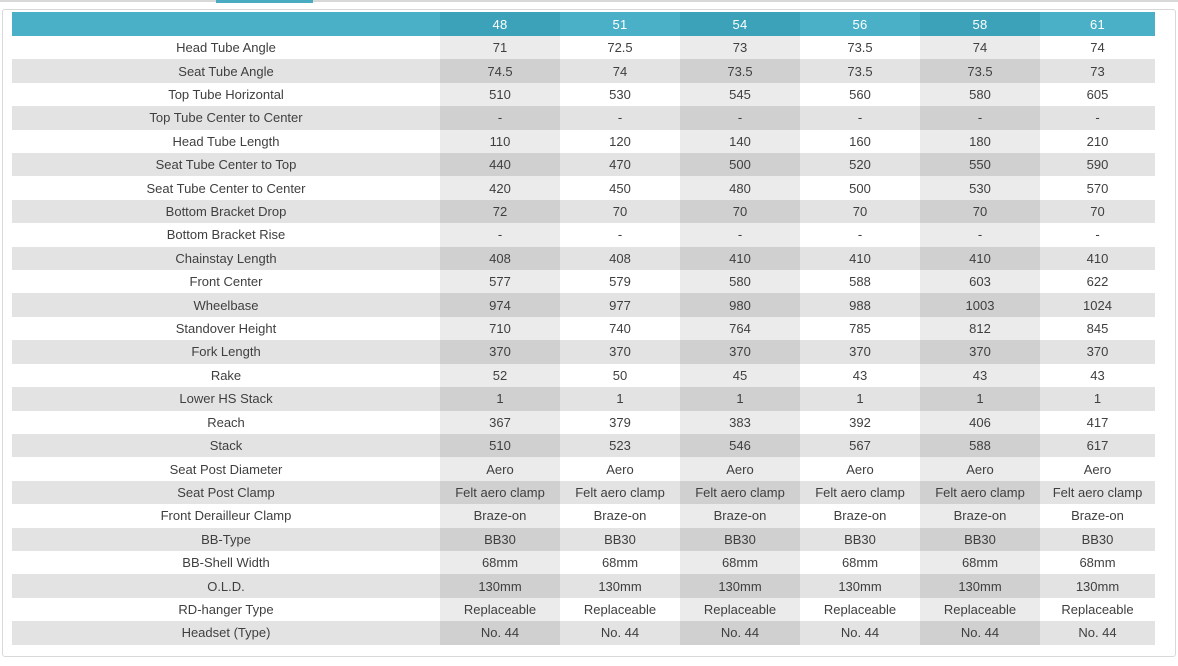 This screenshot has height=666, width=1178. I want to click on row-label: Seat Post Diameter, so click(226, 469).